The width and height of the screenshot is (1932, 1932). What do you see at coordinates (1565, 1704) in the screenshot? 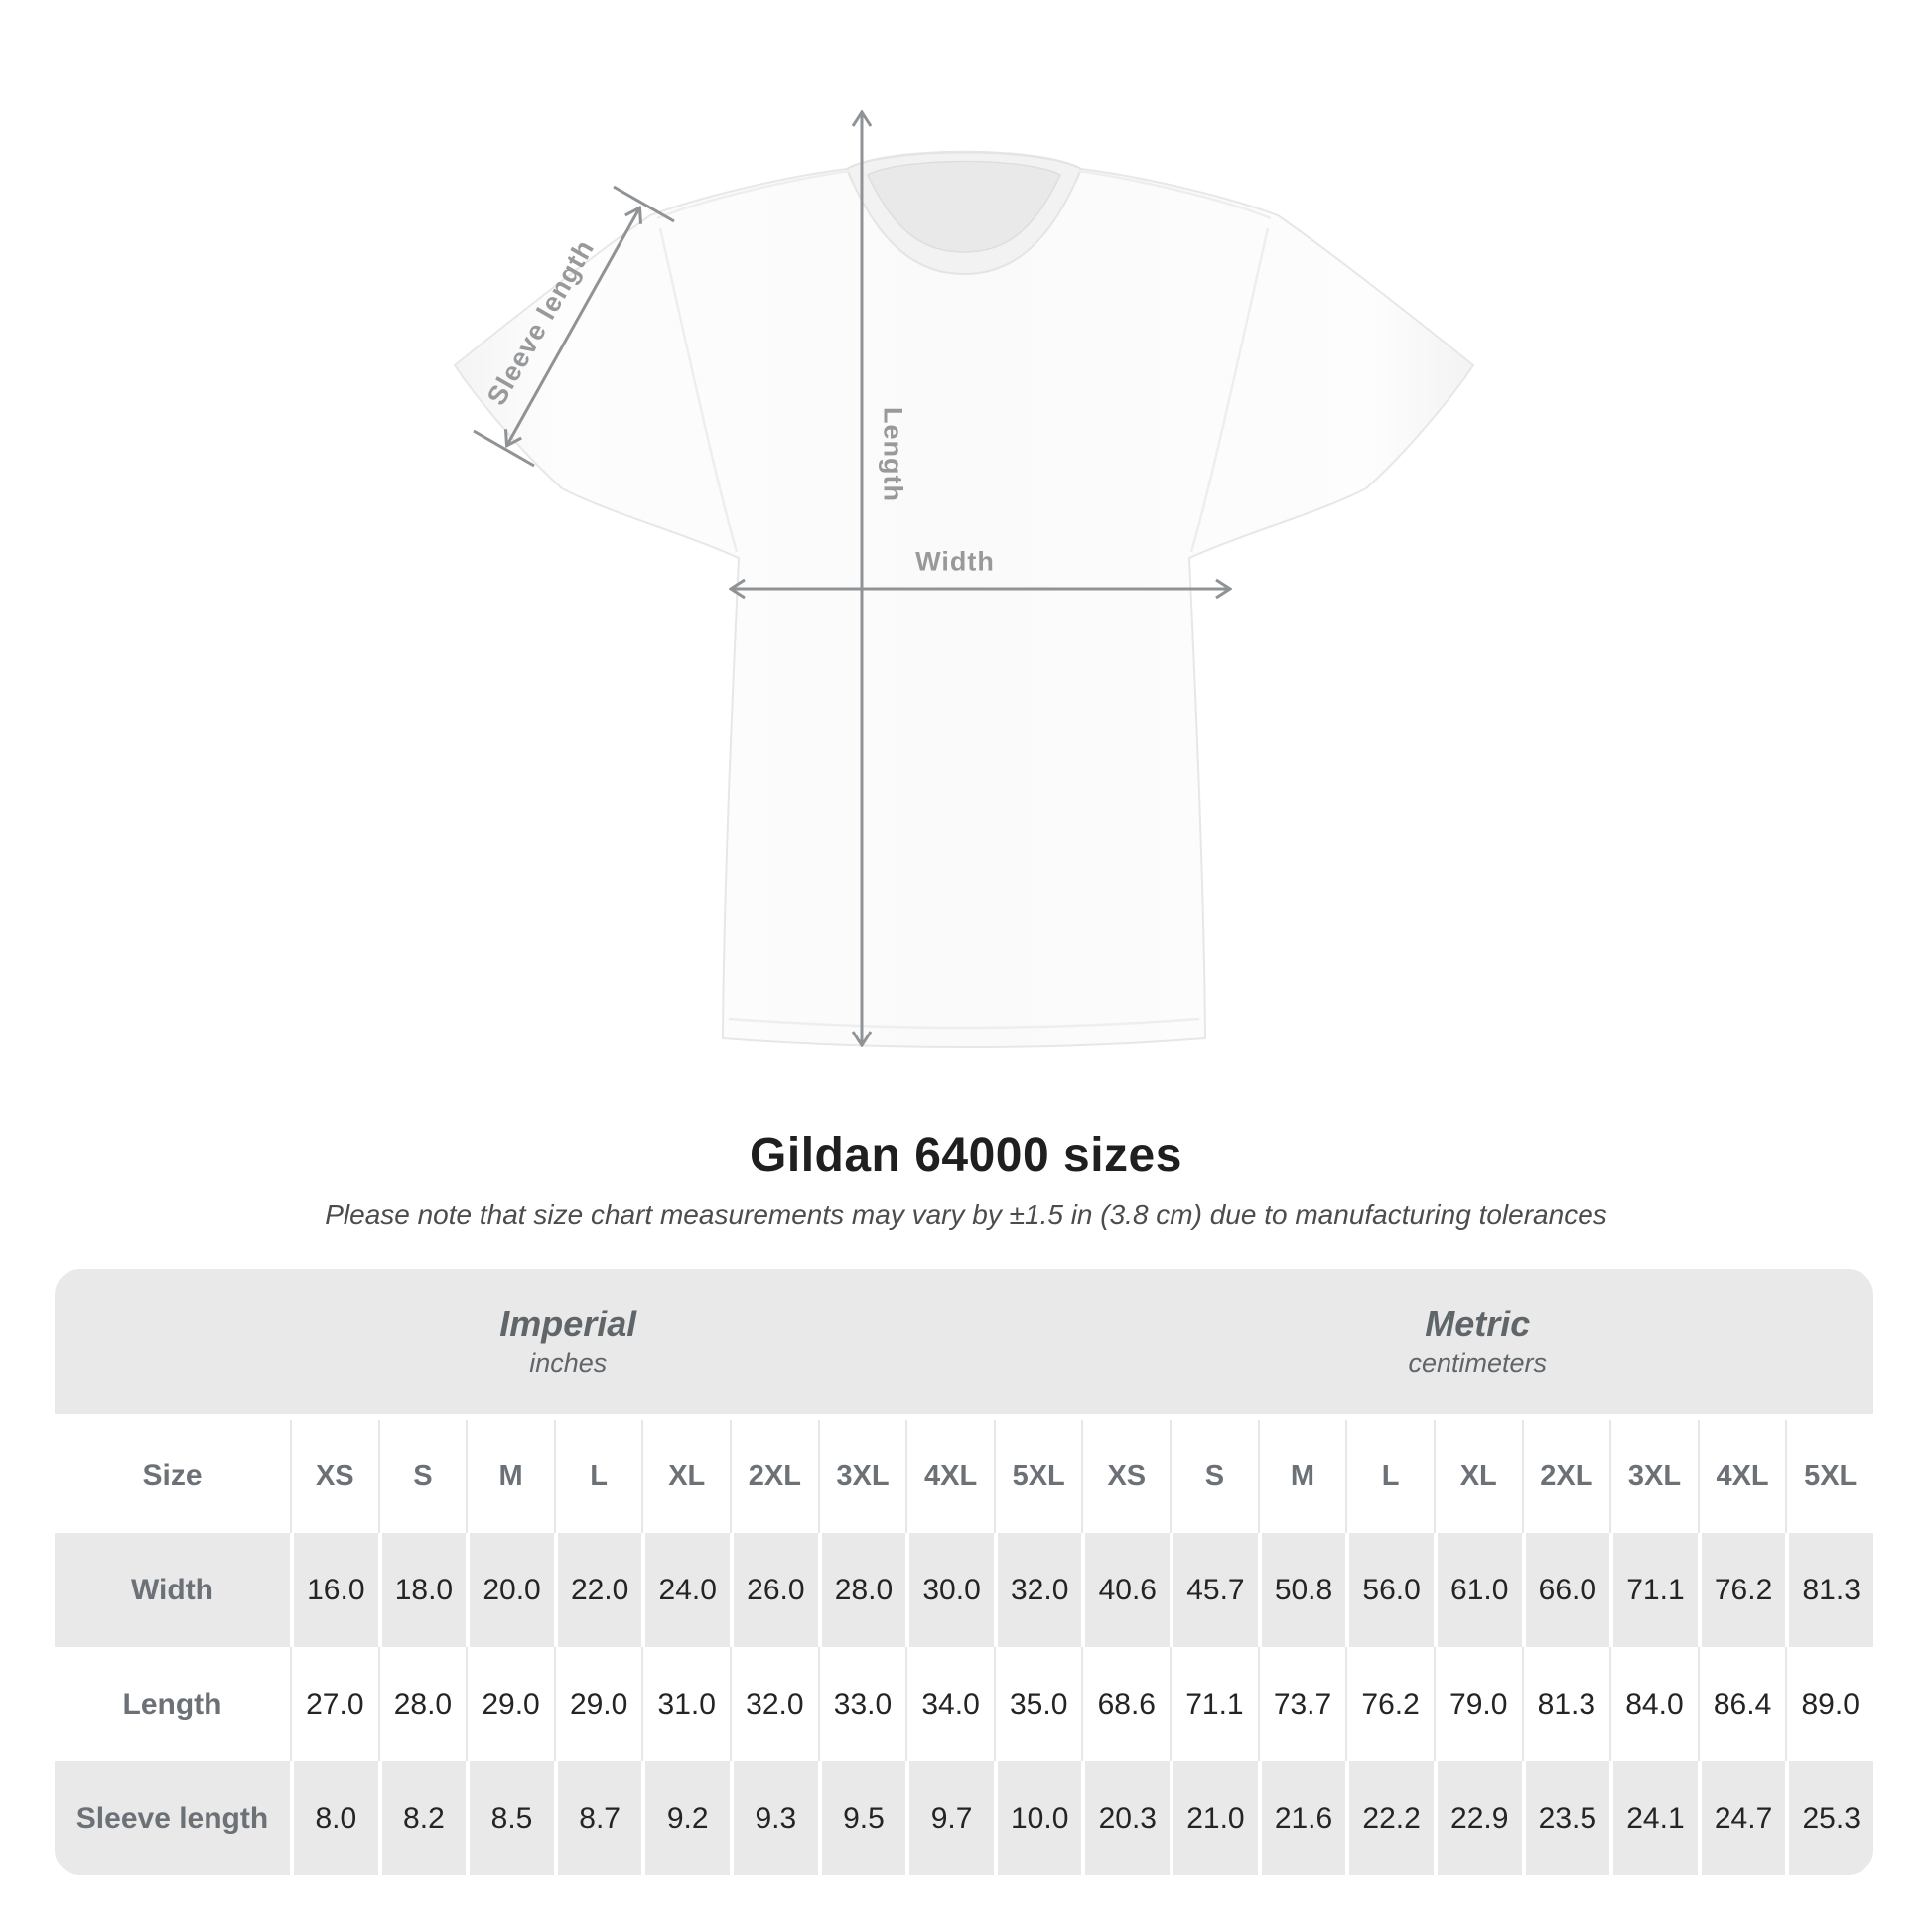
I see `cell-metric-2XL: 81.3` at bounding box center [1565, 1704].